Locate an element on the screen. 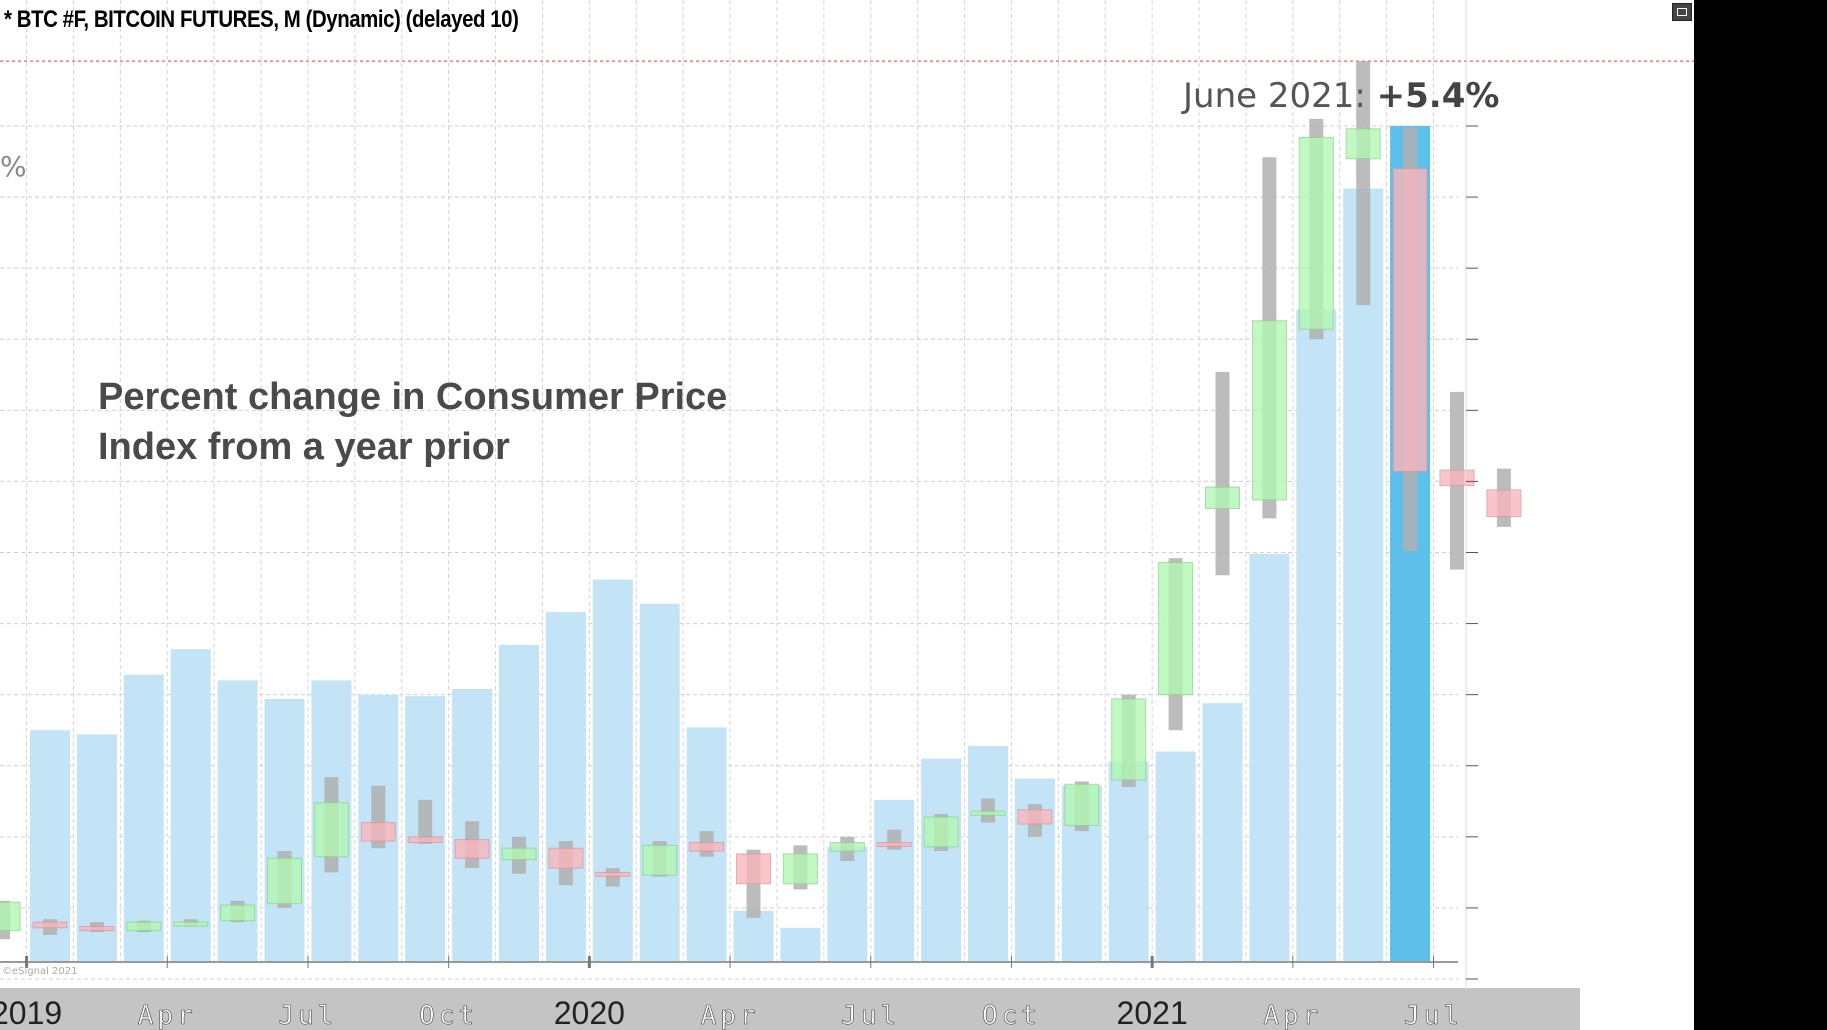  x-tick-label: 2019 is located at coordinates (31, 1012).